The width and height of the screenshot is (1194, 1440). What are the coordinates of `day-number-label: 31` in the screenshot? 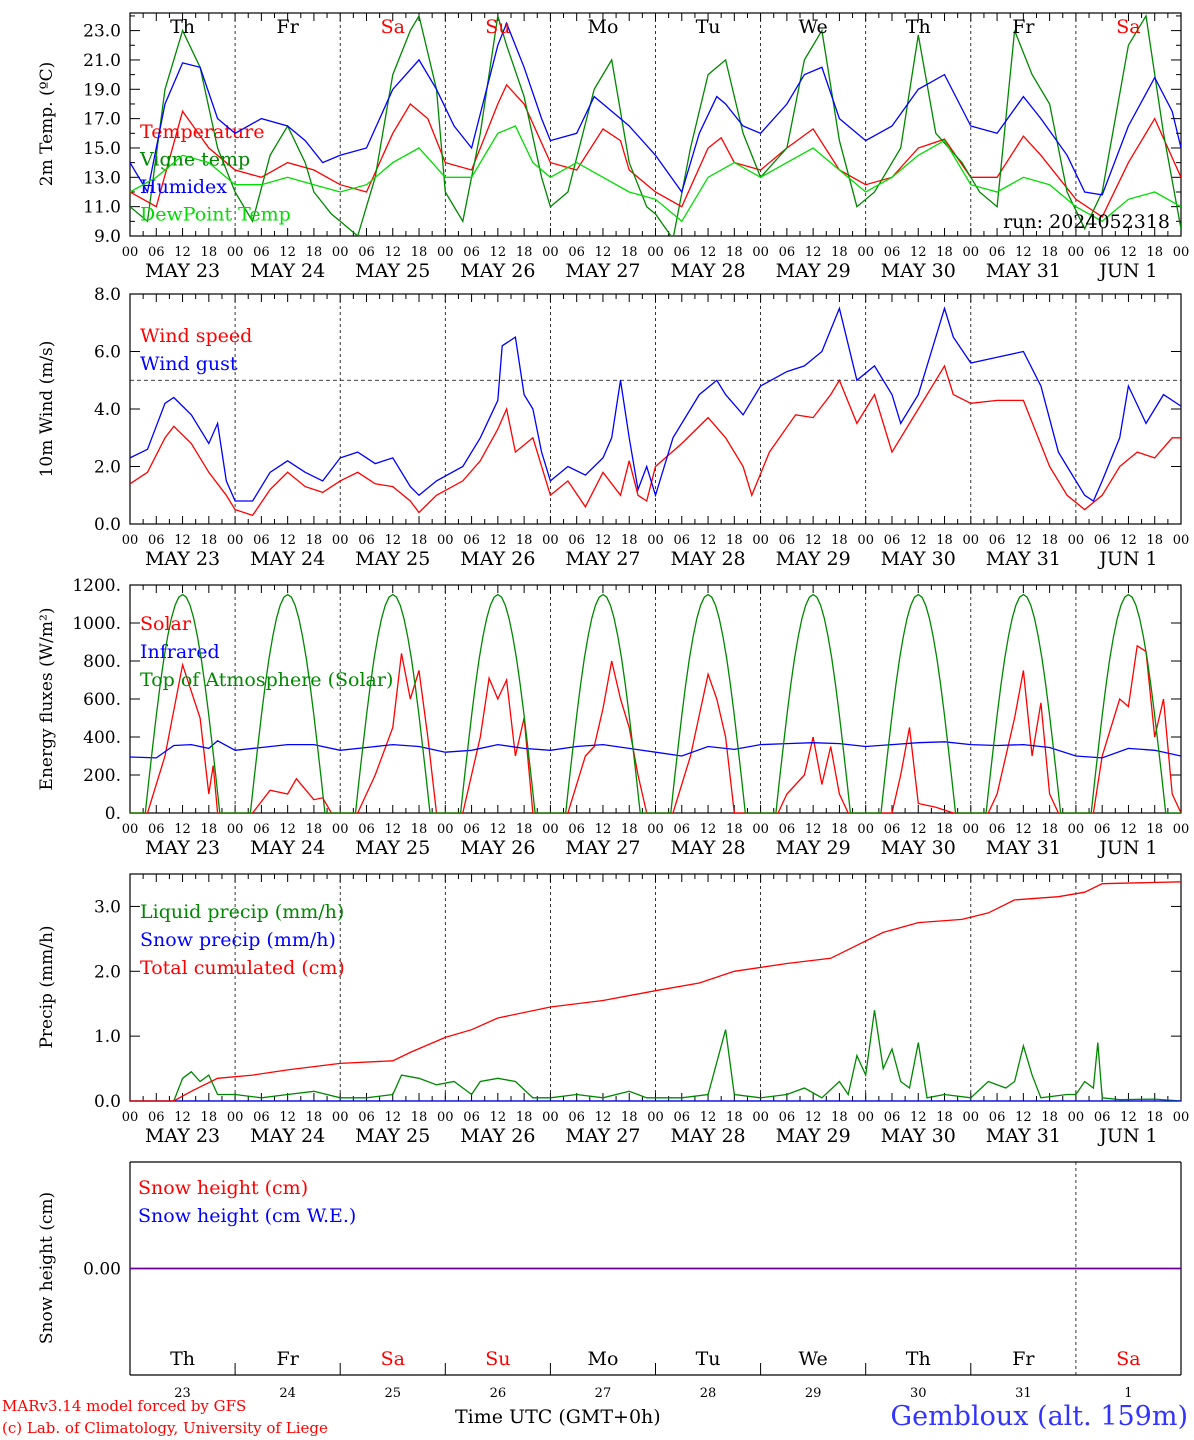 It's located at (1023, 1393).